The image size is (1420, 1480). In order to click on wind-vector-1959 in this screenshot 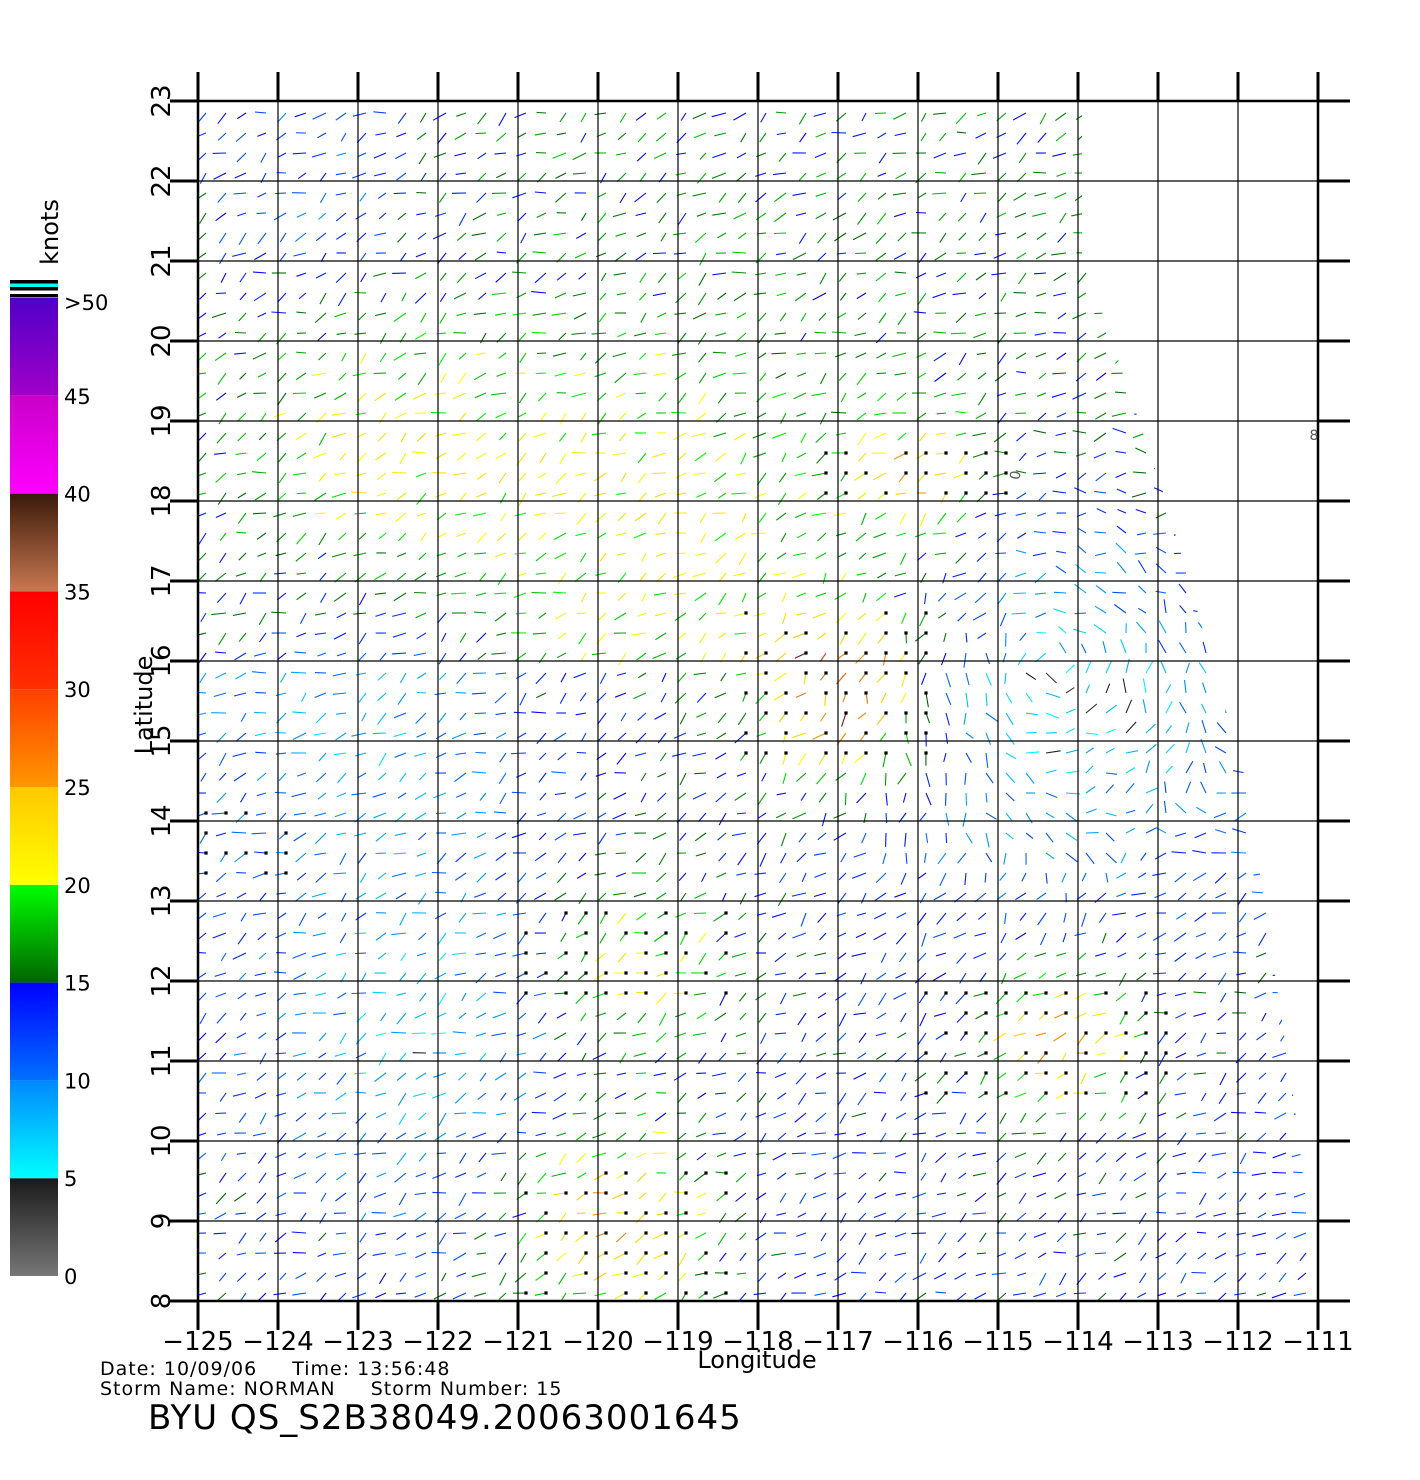, I will do `click(1301, 615)`.